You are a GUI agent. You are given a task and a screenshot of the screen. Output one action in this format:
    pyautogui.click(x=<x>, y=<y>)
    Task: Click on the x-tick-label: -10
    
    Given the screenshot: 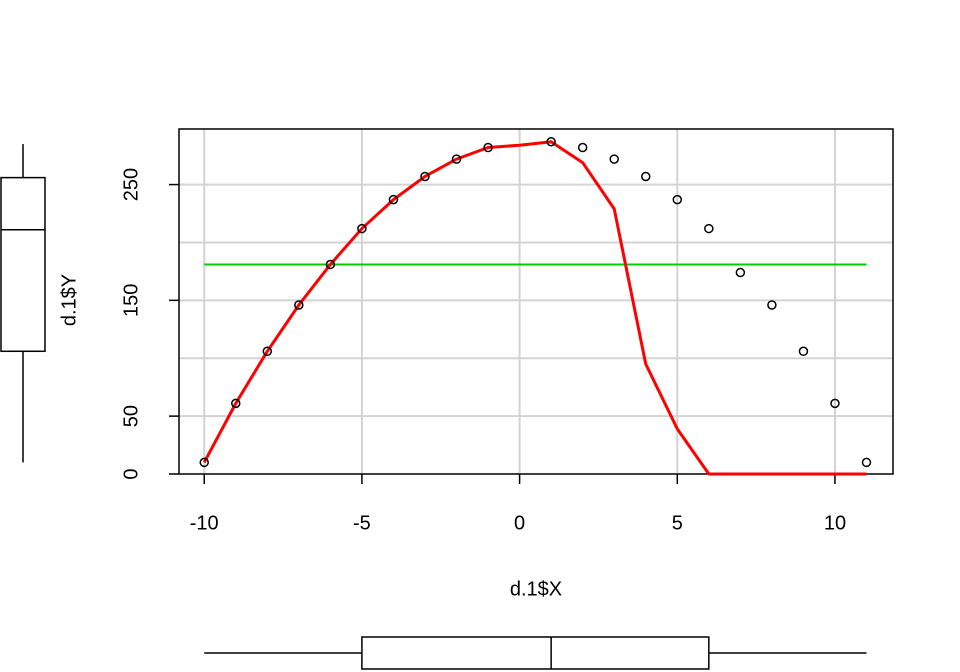 What is the action you would take?
    pyautogui.click(x=204, y=523)
    